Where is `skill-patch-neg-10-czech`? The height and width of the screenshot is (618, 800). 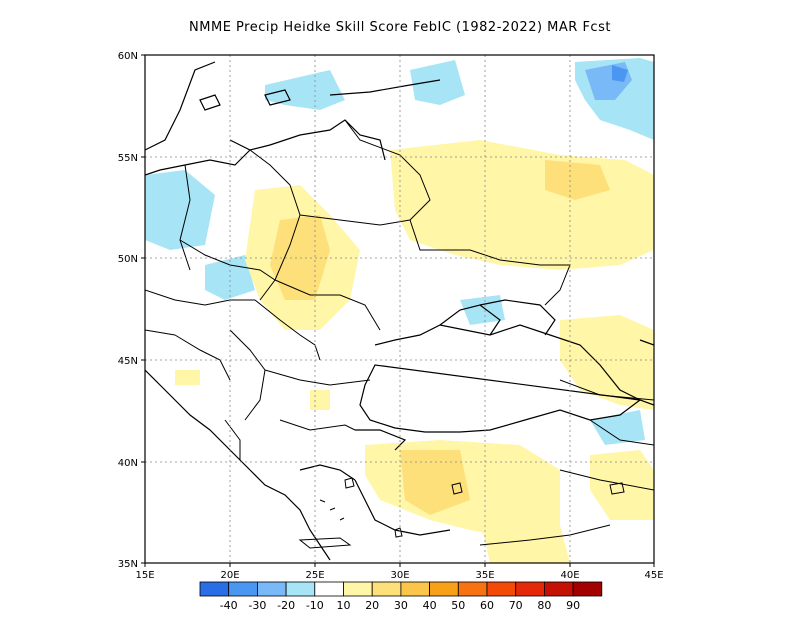
skill-patch-neg-10-czech is located at coordinates (230, 277).